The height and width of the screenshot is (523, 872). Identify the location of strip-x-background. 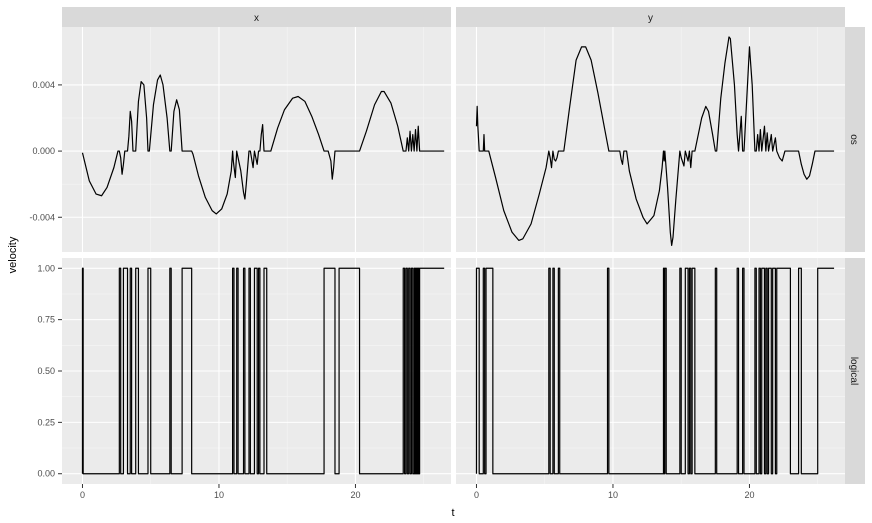
(256, 17).